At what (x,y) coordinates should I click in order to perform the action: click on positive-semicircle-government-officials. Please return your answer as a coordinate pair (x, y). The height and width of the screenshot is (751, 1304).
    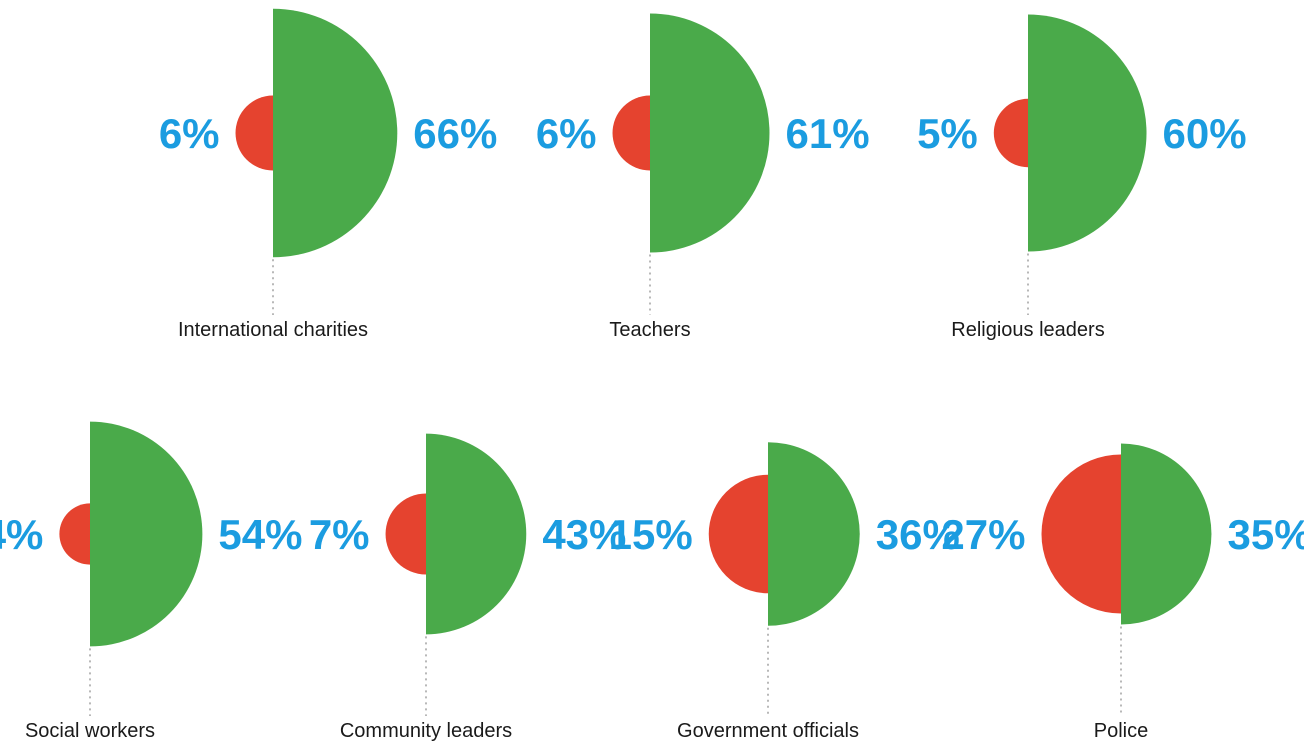
    Looking at the image, I should click on (814, 534).